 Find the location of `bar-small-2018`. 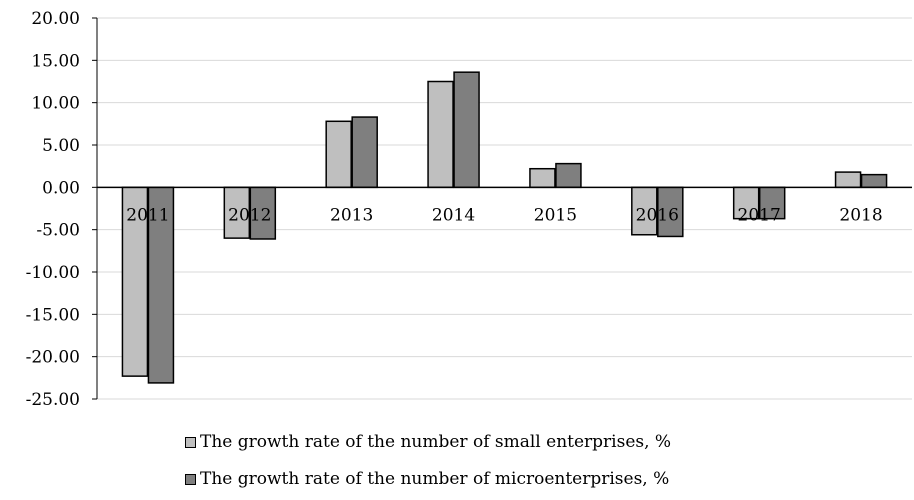

bar-small-2018 is located at coordinates (848, 180).